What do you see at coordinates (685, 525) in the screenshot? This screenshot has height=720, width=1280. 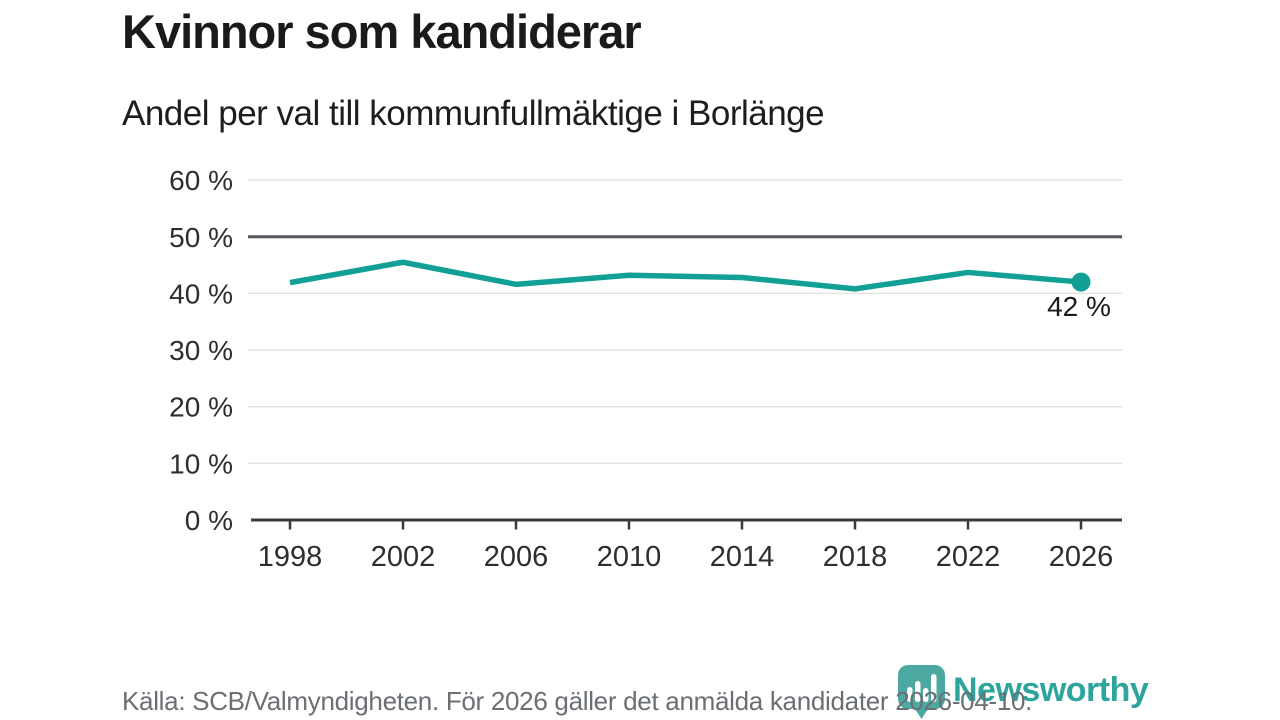 I see `x-axis-ticks` at bounding box center [685, 525].